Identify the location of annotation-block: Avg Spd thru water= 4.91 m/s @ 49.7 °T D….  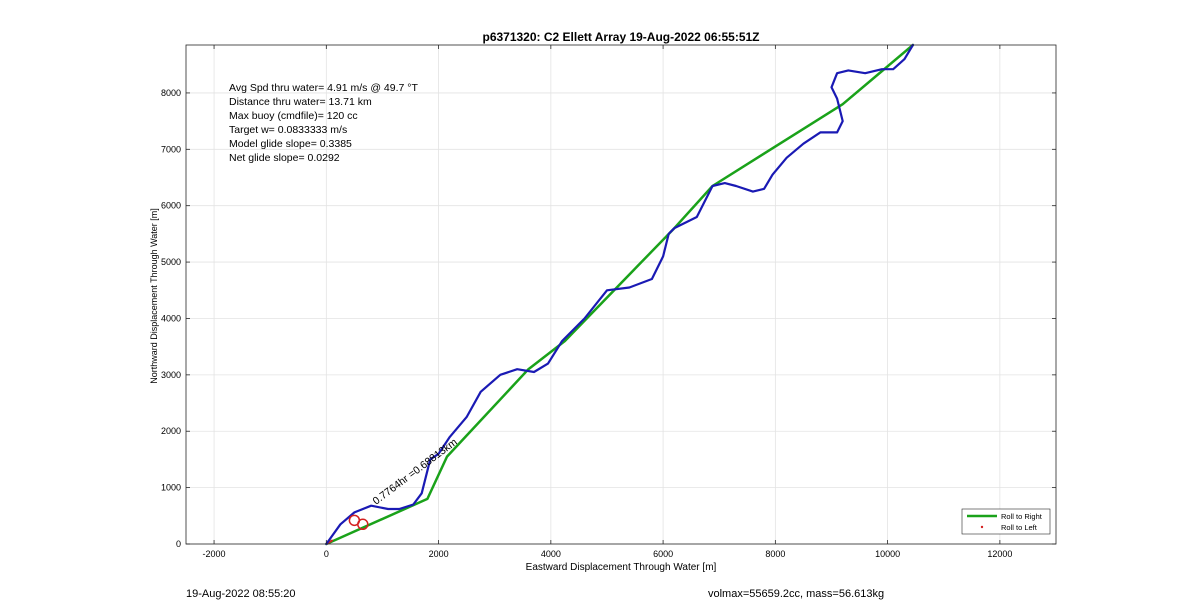
(323, 123).